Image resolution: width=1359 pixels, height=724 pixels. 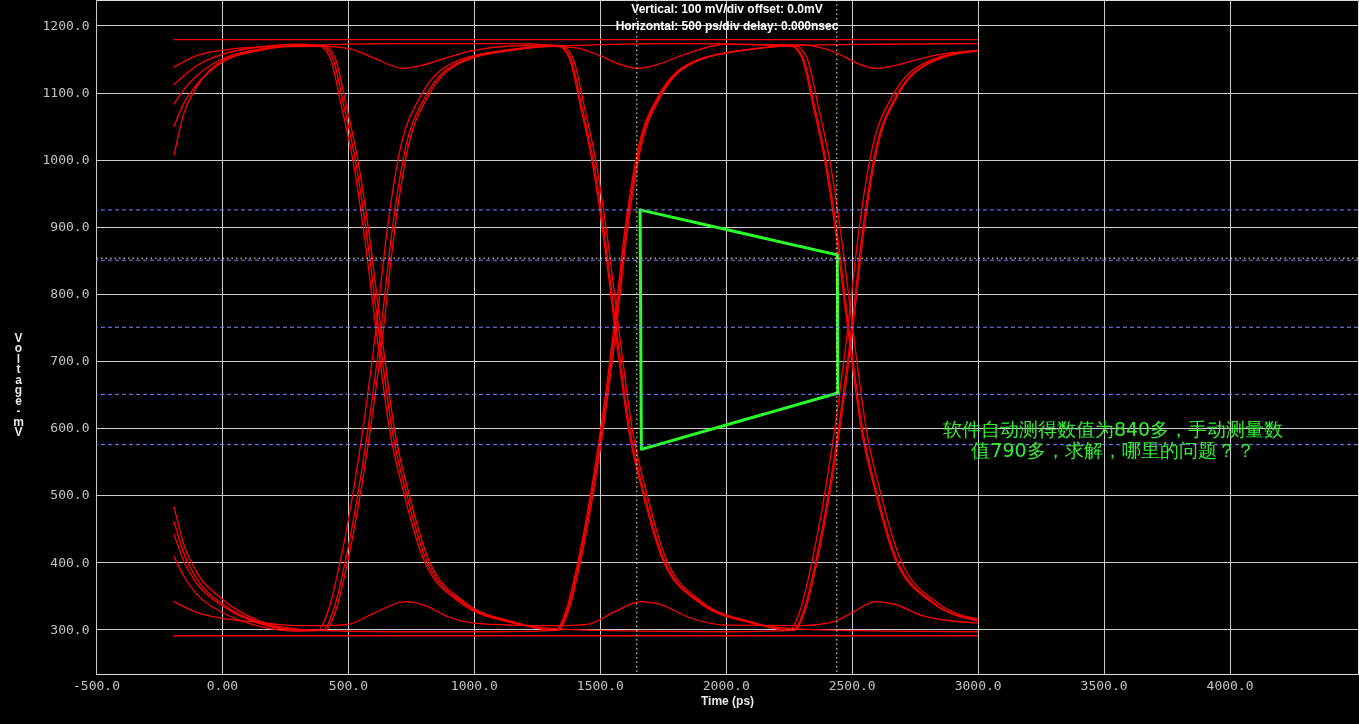 I want to click on y-tick-label: 1200.0, so click(x=66, y=25).